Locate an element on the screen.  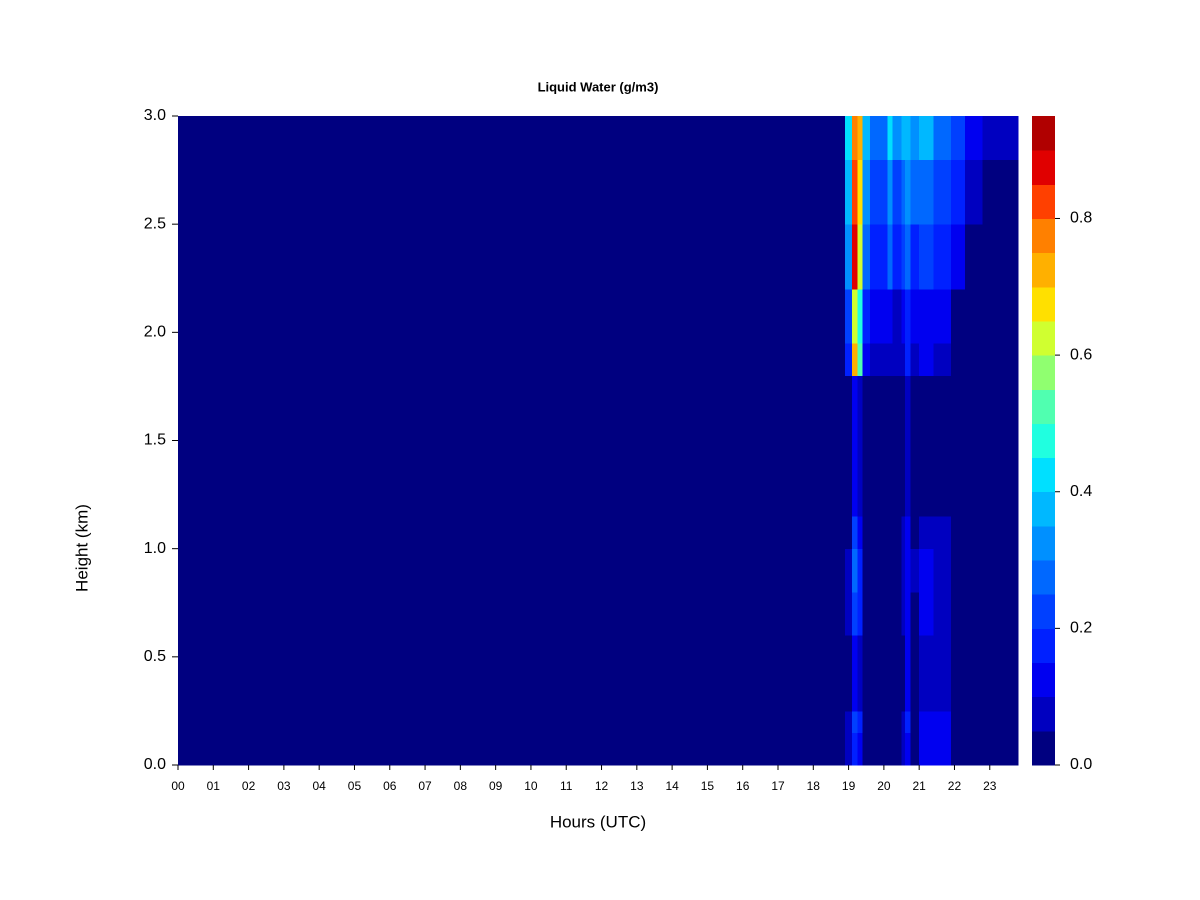
y-tick-label: 1.0 is located at coordinates (155, 548).